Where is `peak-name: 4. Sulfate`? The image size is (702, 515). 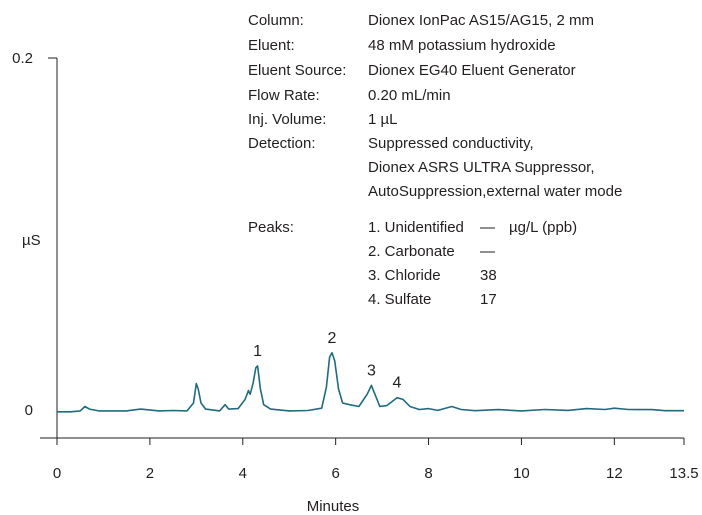 peak-name: 4. Sulfate is located at coordinates (399, 299).